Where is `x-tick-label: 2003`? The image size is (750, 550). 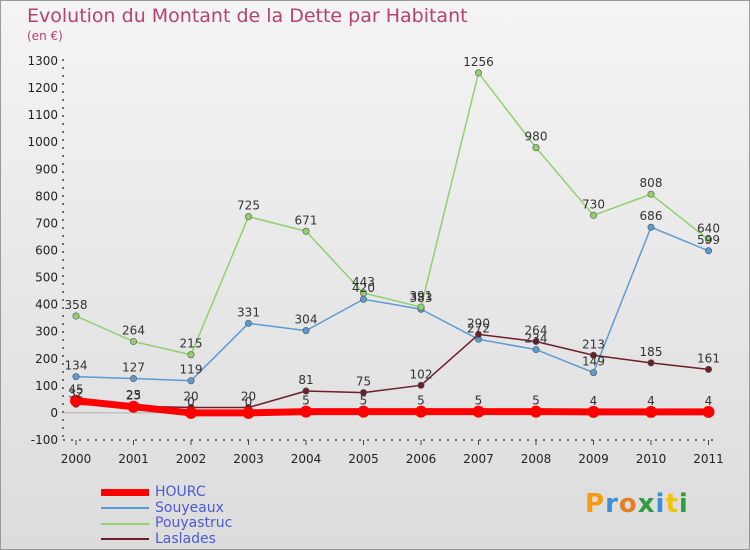
x-tick-label: 2003 is located at coordinates (248, 459).